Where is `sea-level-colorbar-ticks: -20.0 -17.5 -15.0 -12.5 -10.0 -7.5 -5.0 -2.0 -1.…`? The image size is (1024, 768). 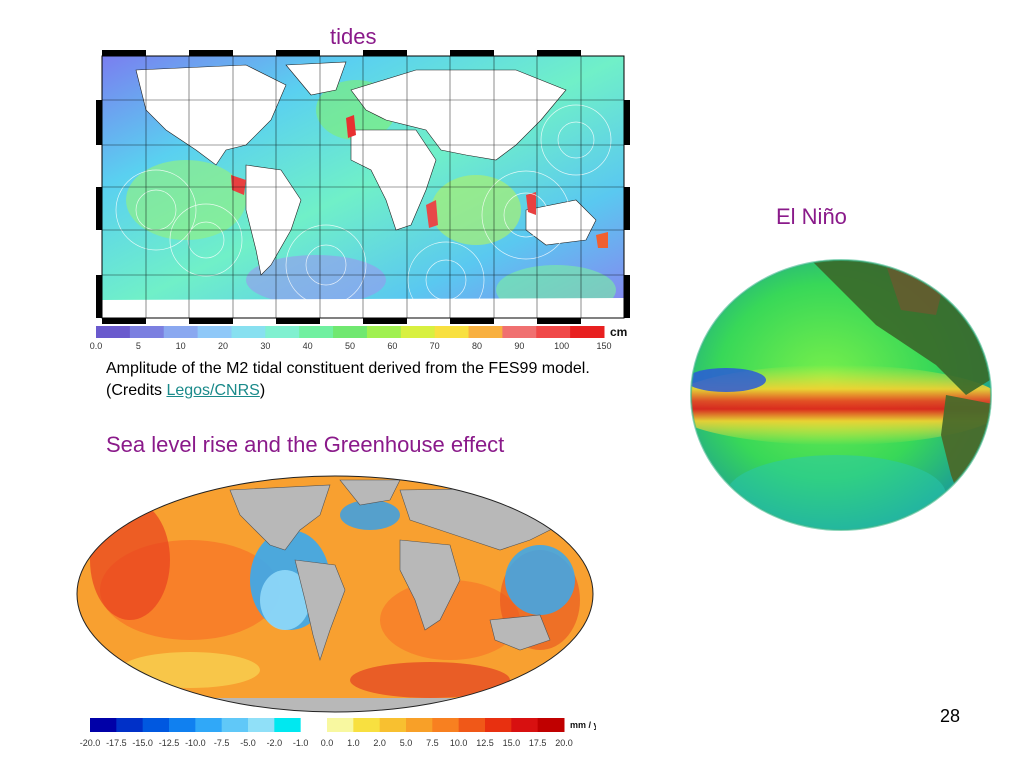 sea-level-colorbar-ticks: -20.0 -17.5 -15.0 -12.5 -10.0 -7.5 -5.0 -2.0 -1.… is located at coordinates (326, 743).